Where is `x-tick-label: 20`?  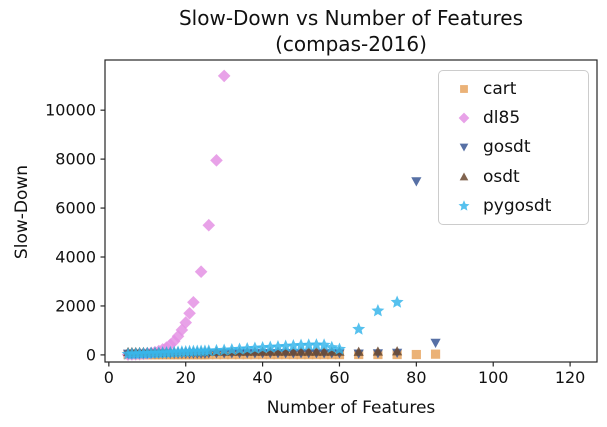 x-tick-label: 20 is located at coordinates (186, 377).